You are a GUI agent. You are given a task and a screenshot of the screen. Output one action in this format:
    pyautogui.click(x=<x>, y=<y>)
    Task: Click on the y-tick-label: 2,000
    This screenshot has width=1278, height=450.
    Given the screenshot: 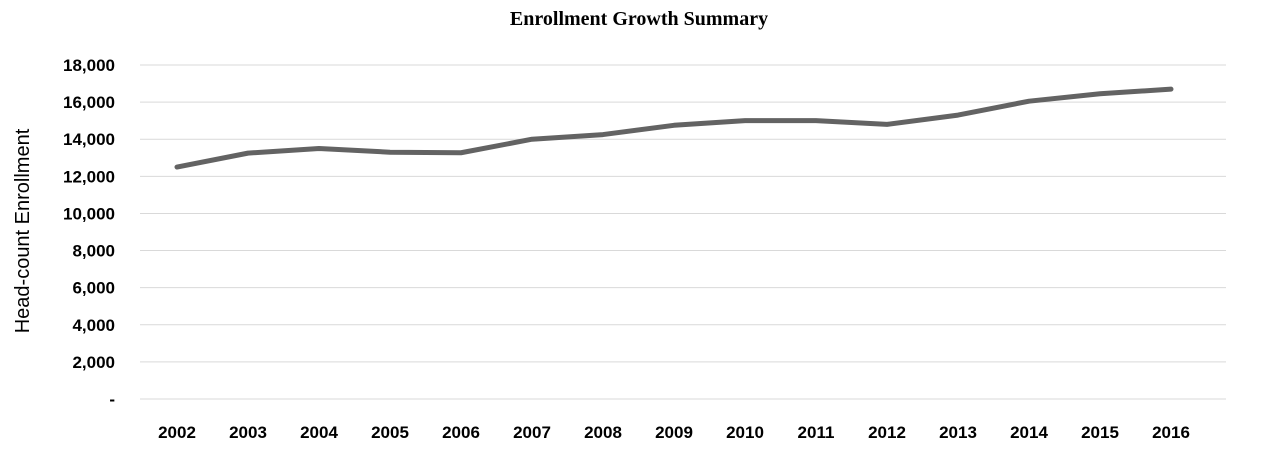 What is the action you would take?
    pyautogui.click(x=93, y=362)
    